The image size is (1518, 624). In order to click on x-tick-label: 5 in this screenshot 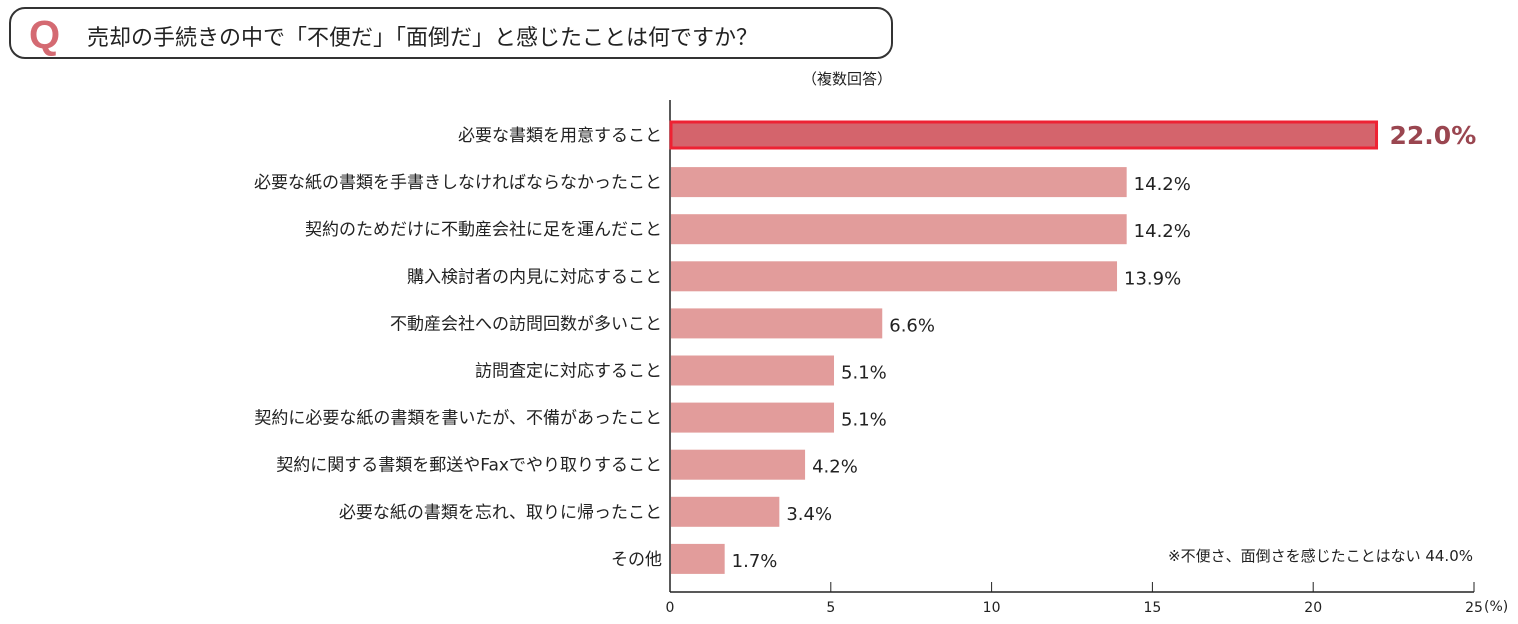, I will do `click(830, 608)`.